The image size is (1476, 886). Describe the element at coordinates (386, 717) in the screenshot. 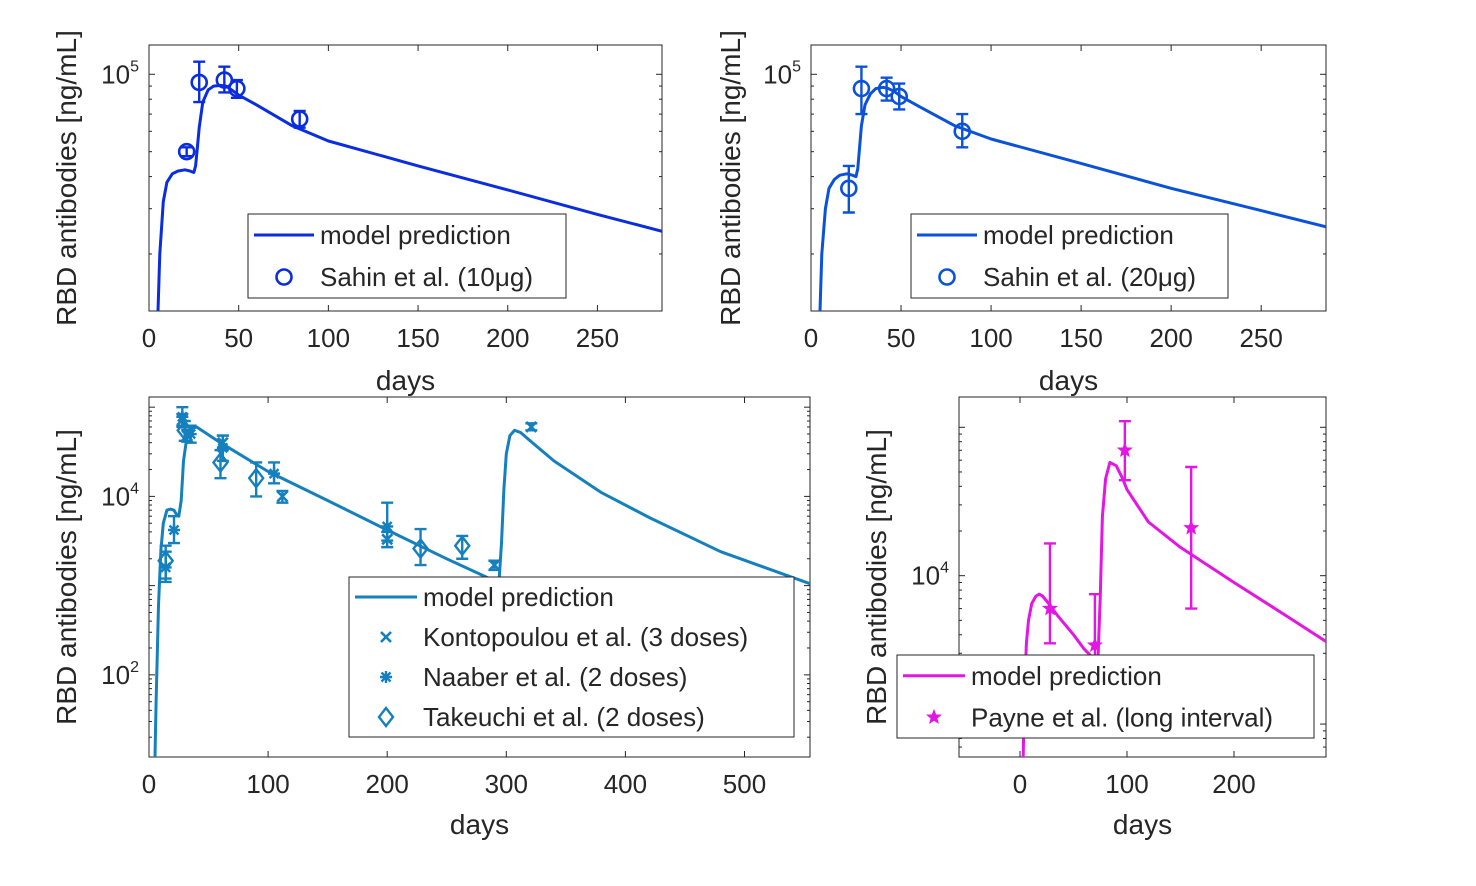

I see `legend-marker-diamond` at that location.